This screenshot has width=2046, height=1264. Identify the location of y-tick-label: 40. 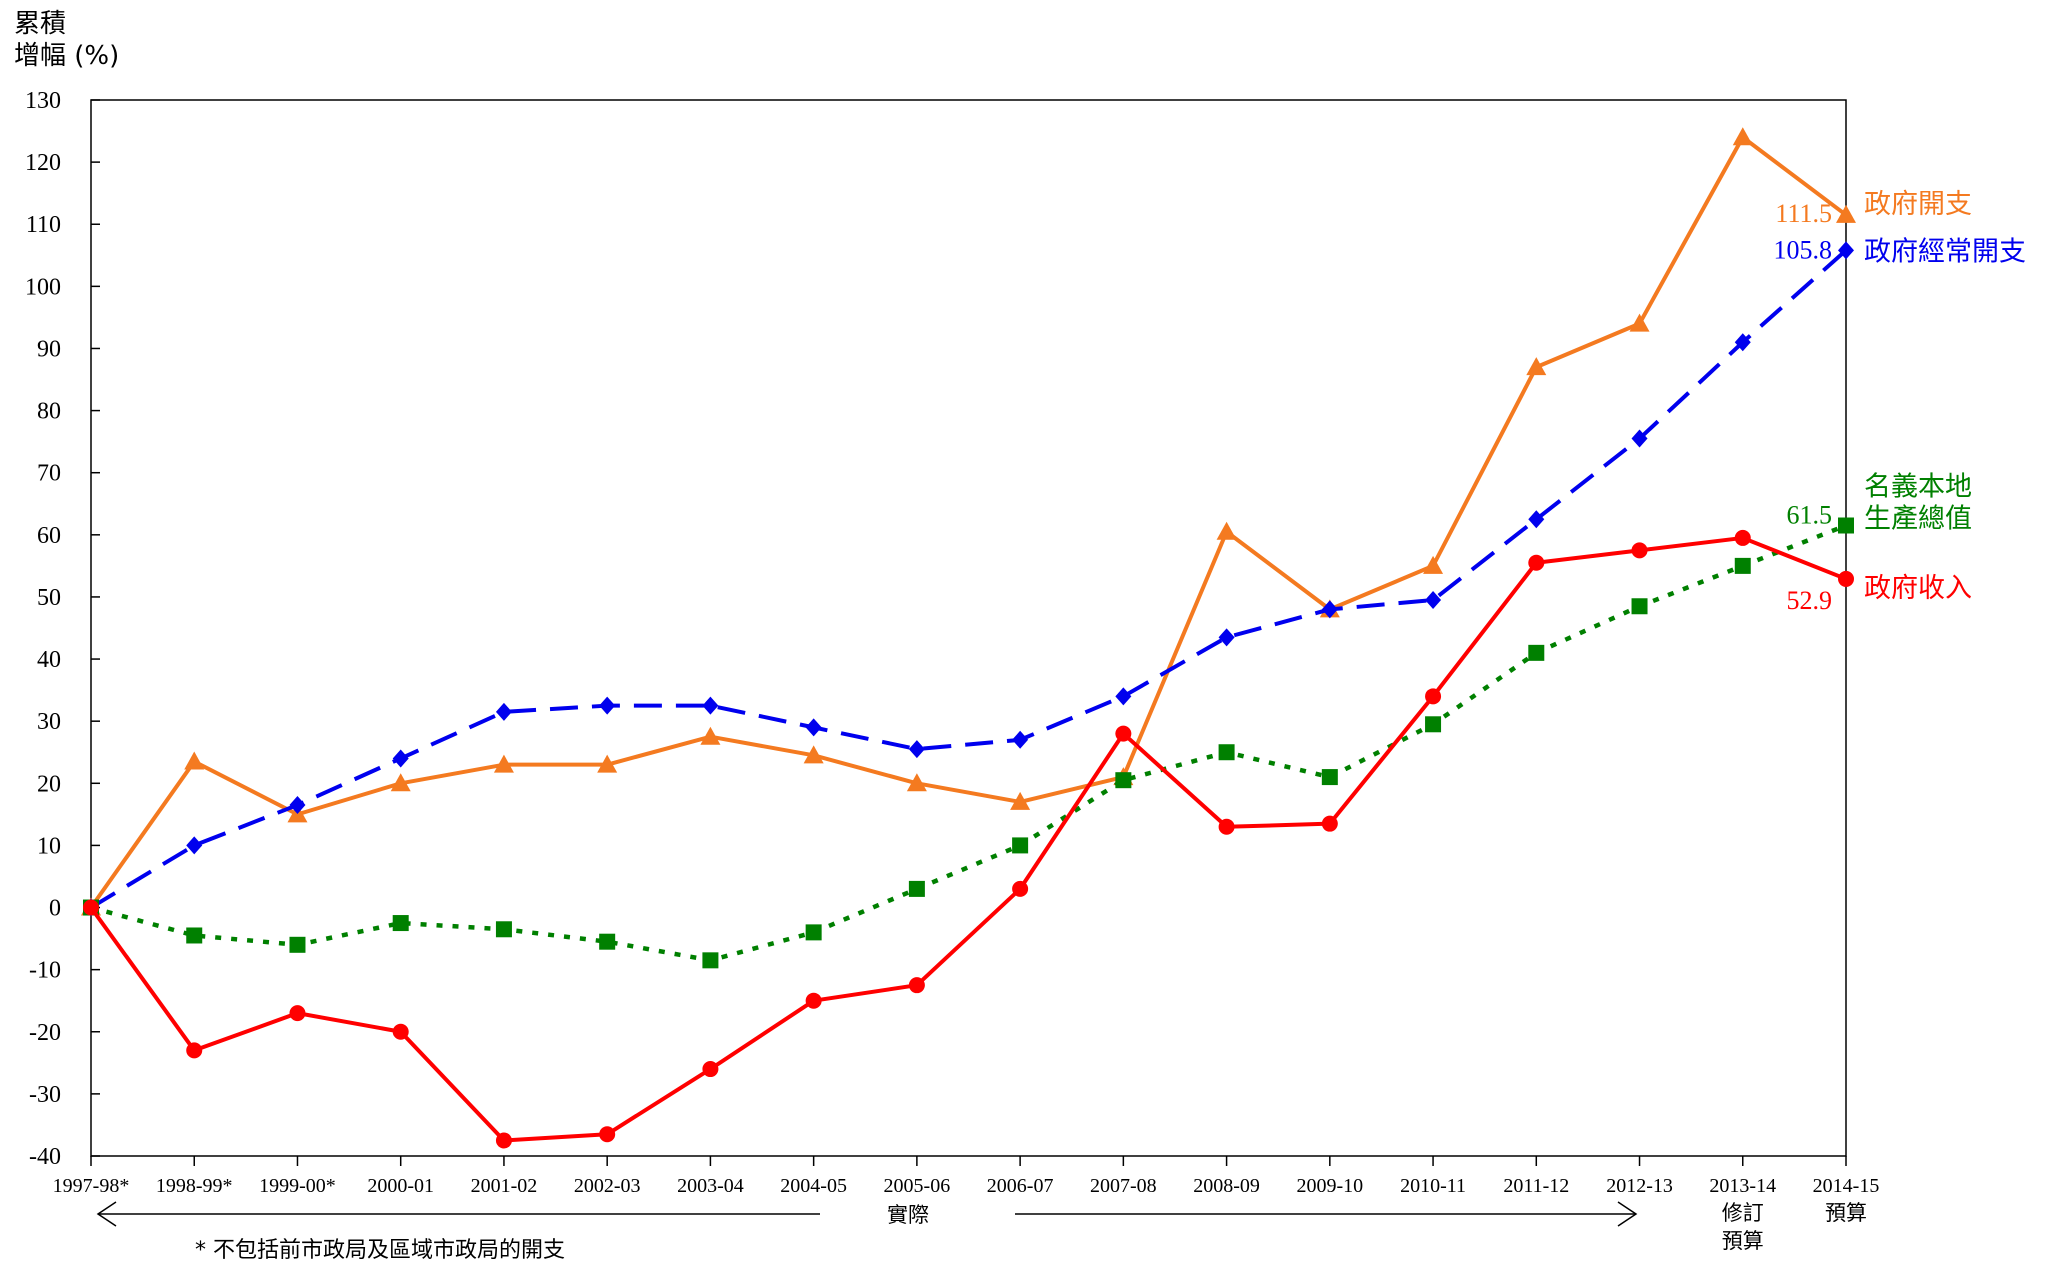
(49, 660).